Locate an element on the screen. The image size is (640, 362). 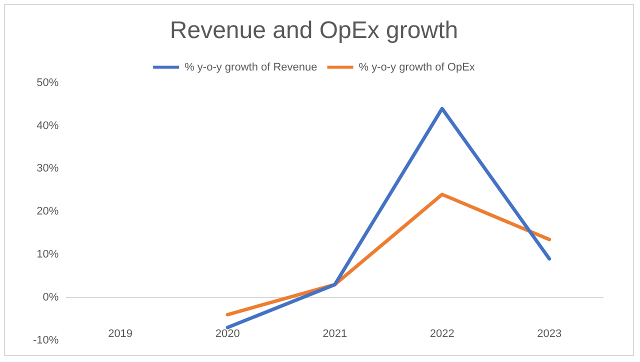
x-tick-label: 2023 is located at coordinates (549, 334).